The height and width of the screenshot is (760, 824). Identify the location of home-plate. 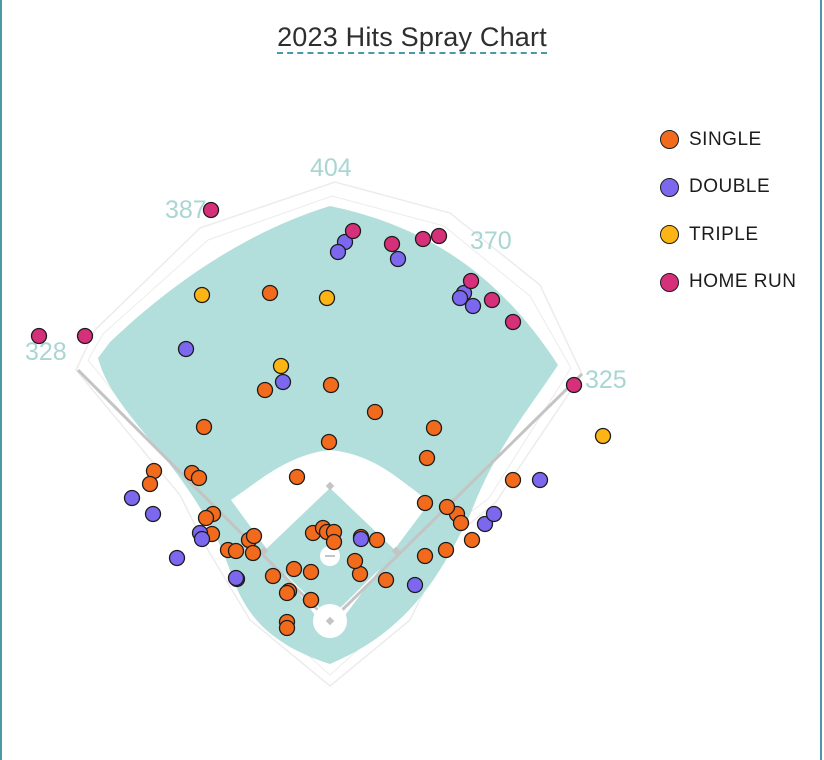
(330, 621).